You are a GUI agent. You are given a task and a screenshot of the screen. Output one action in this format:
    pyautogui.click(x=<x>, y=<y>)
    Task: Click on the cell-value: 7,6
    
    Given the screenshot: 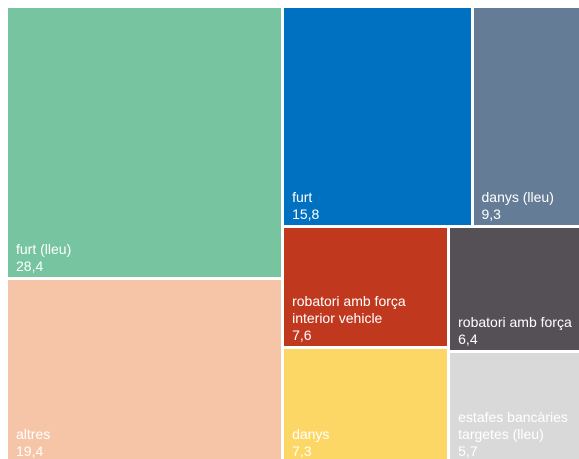 What is the action you would take?
    pyautogui.click(x=302, y=334)
    